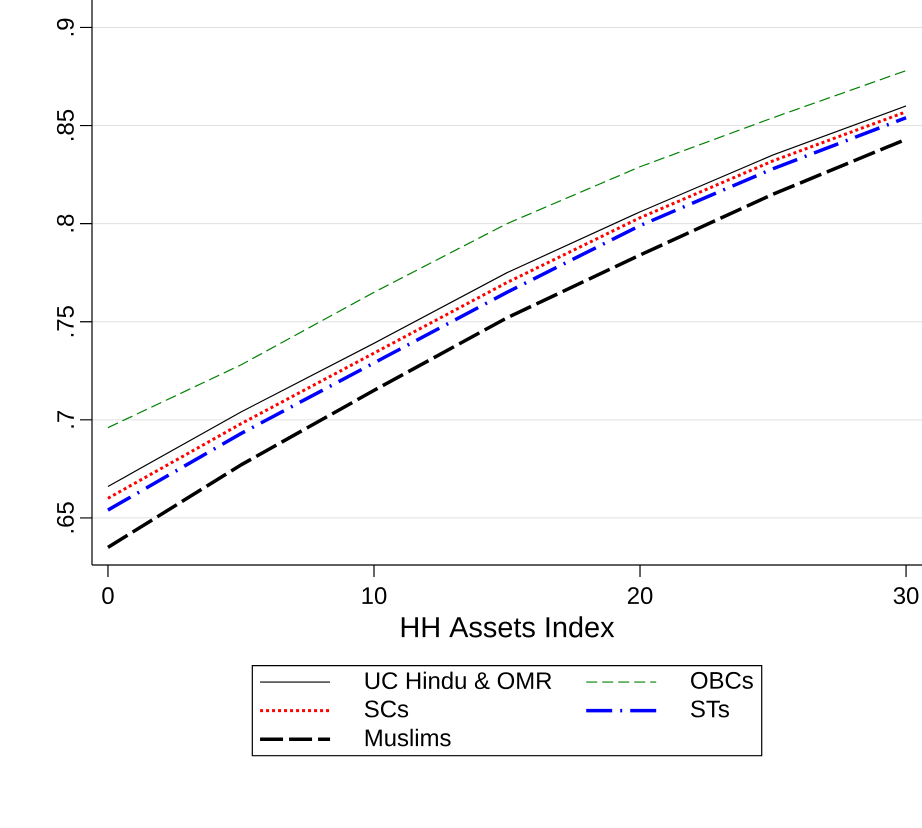 This screenshot has width=922, height=828. What do you see at coordinates (408, 737) in the screenshot?
I see `legend-label: Muslims` at bounding box center [408, 737].